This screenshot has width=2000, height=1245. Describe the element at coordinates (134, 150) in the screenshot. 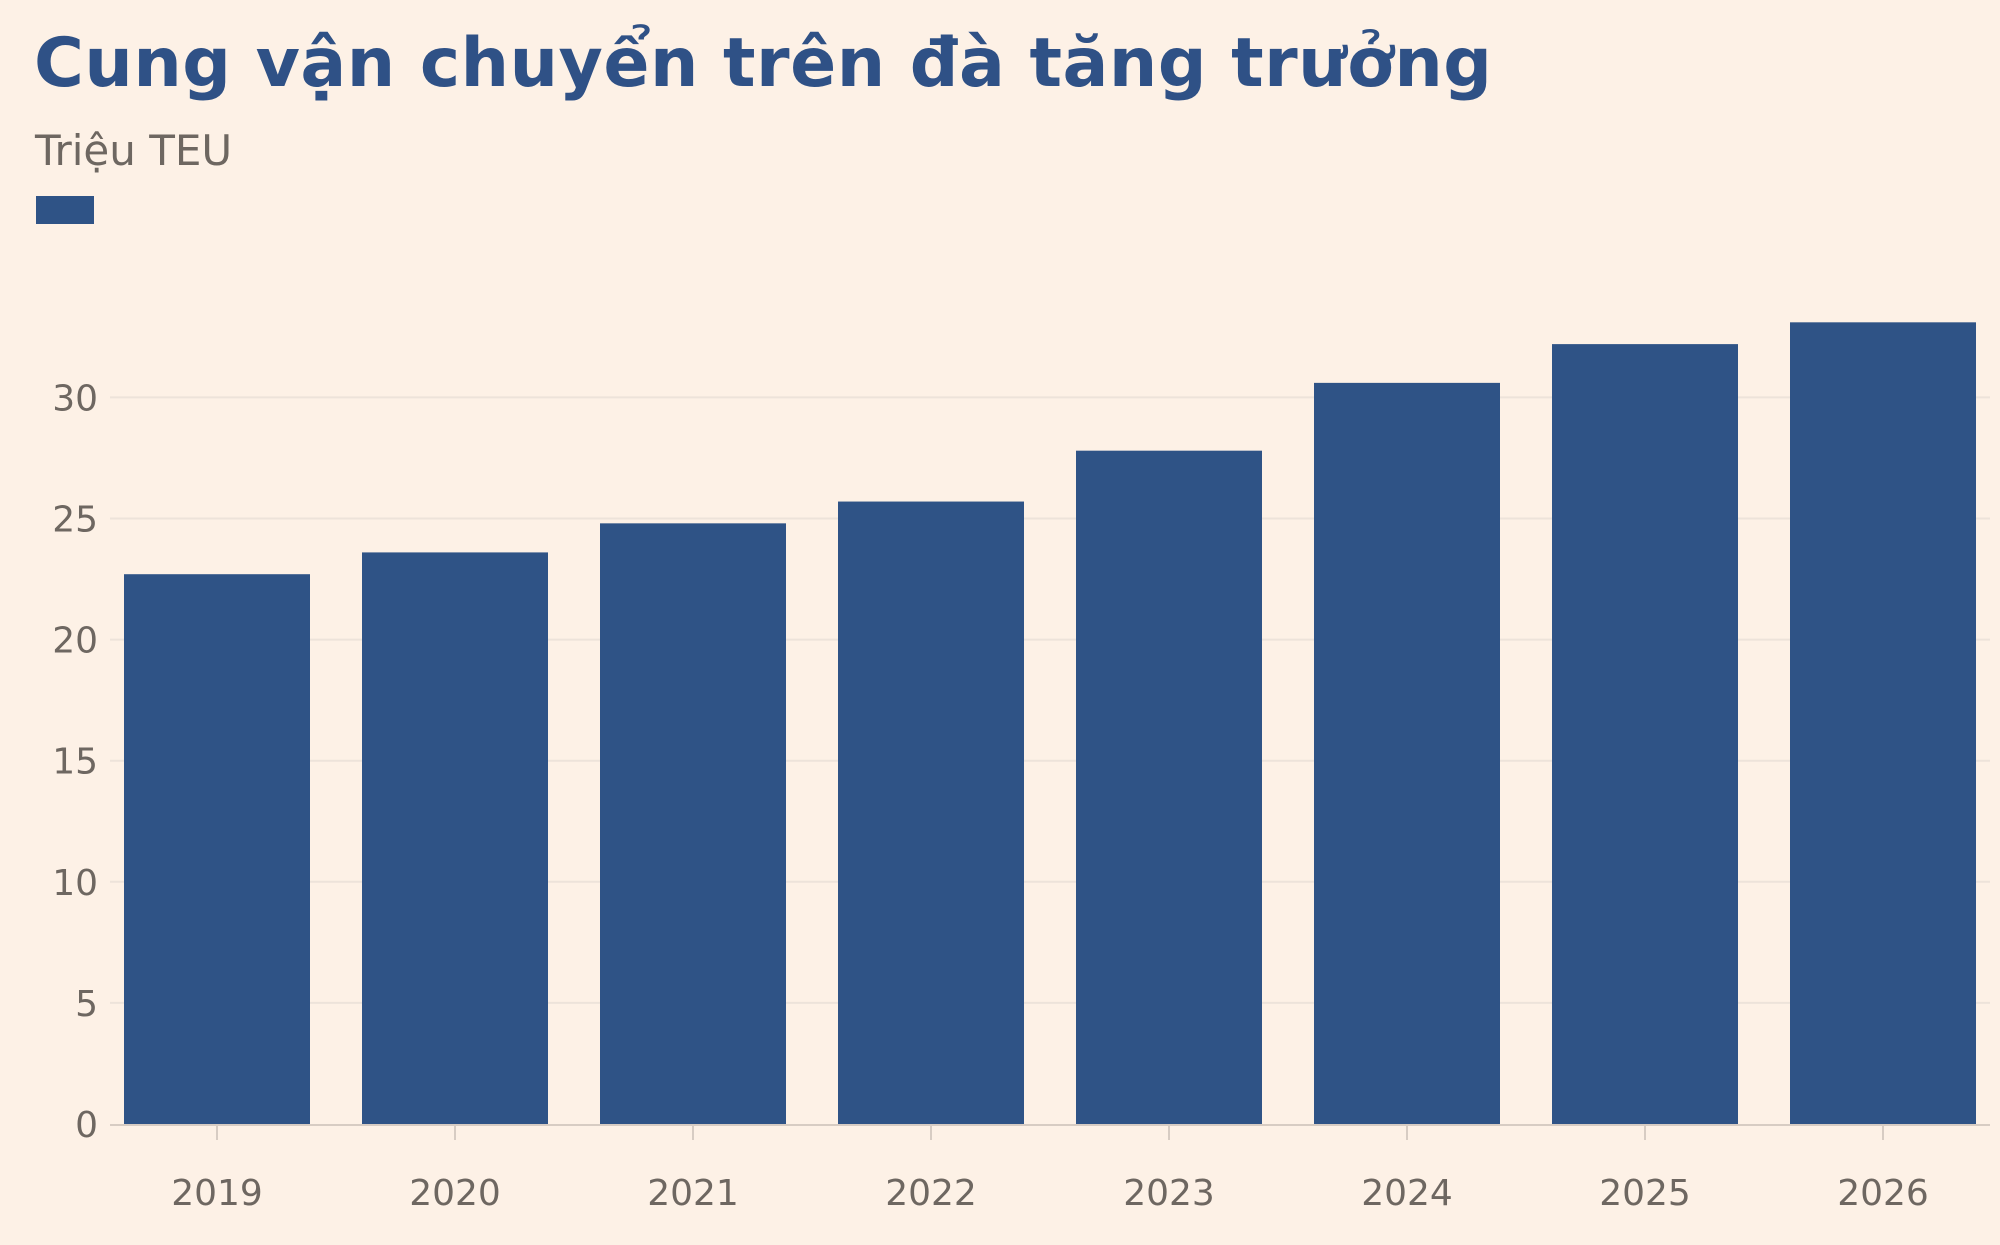

I see `chart-subtitle: Triệu TEU` at that location.